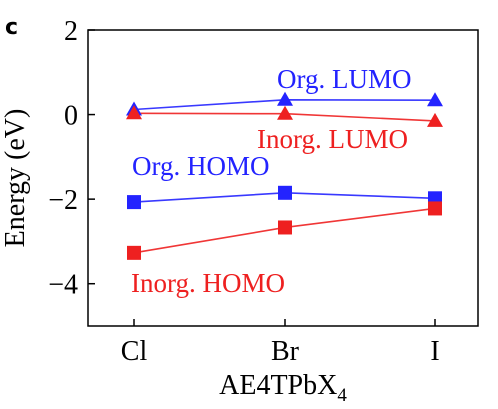  I want to click on x-axis-label: AE4TPbX4, so click(283, 388).